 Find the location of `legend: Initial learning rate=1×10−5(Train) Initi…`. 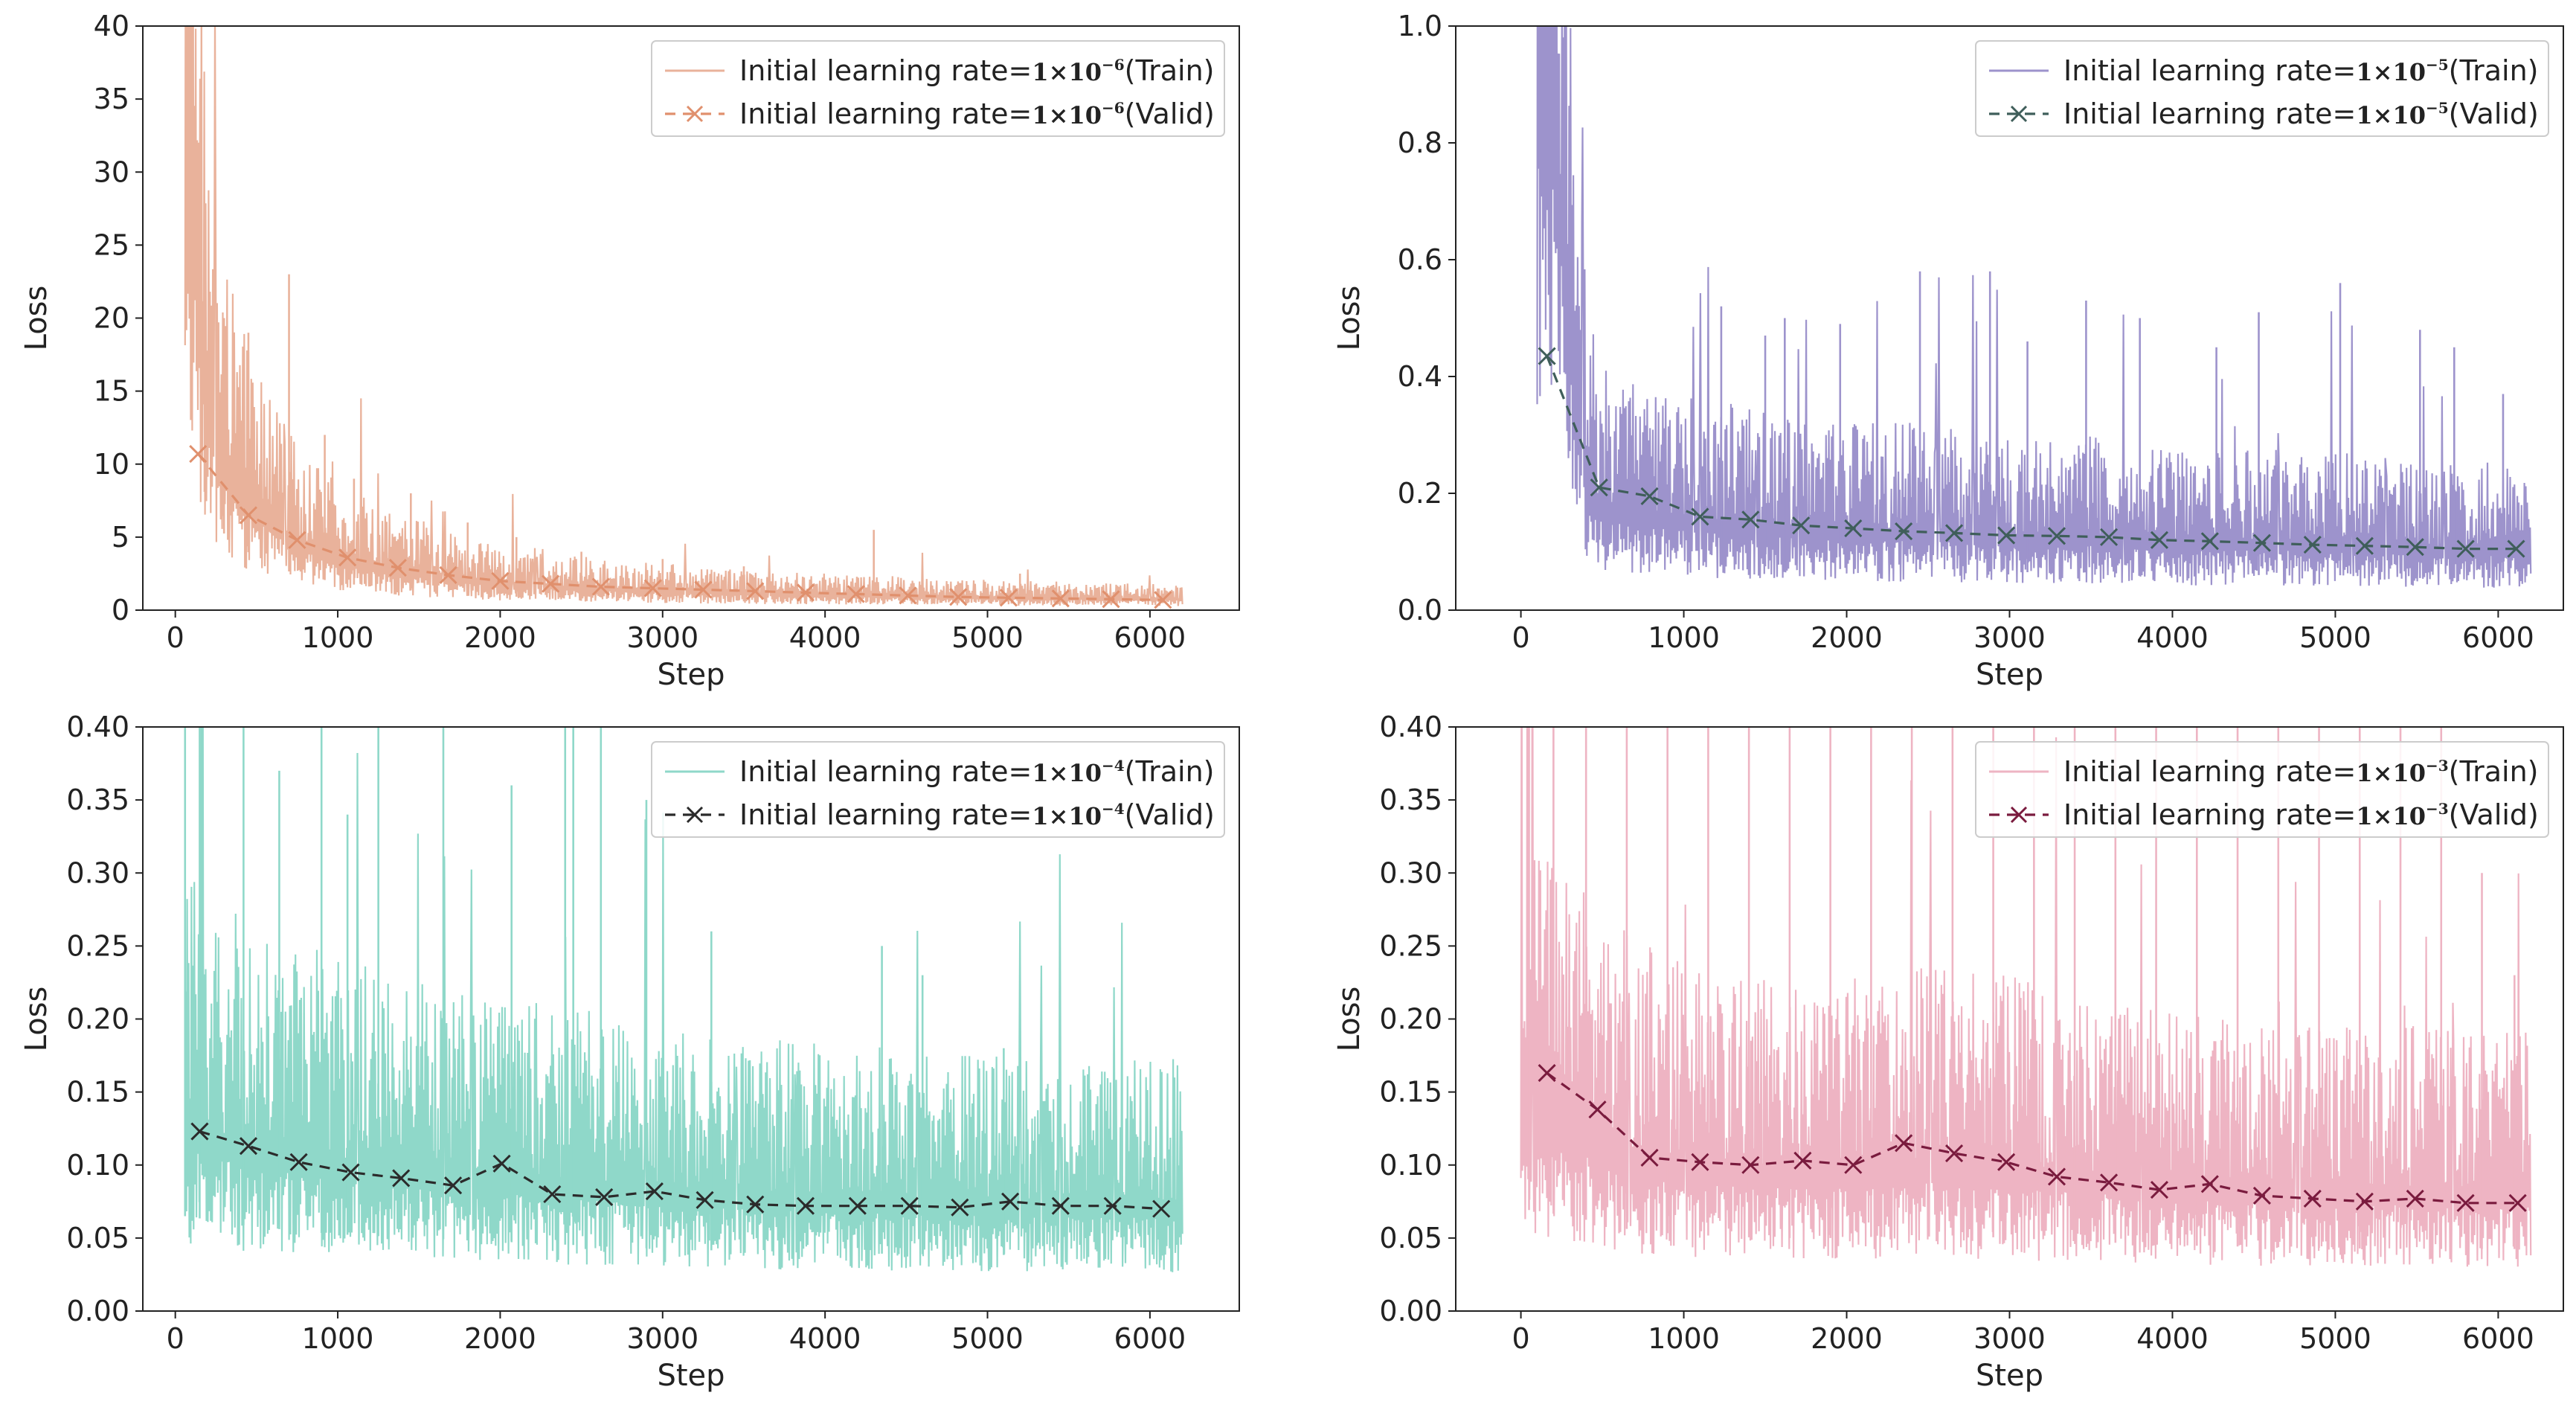

legend: Initial learning rate=1×10−5(Train) Initi… is located at coordinates (2262, 88).